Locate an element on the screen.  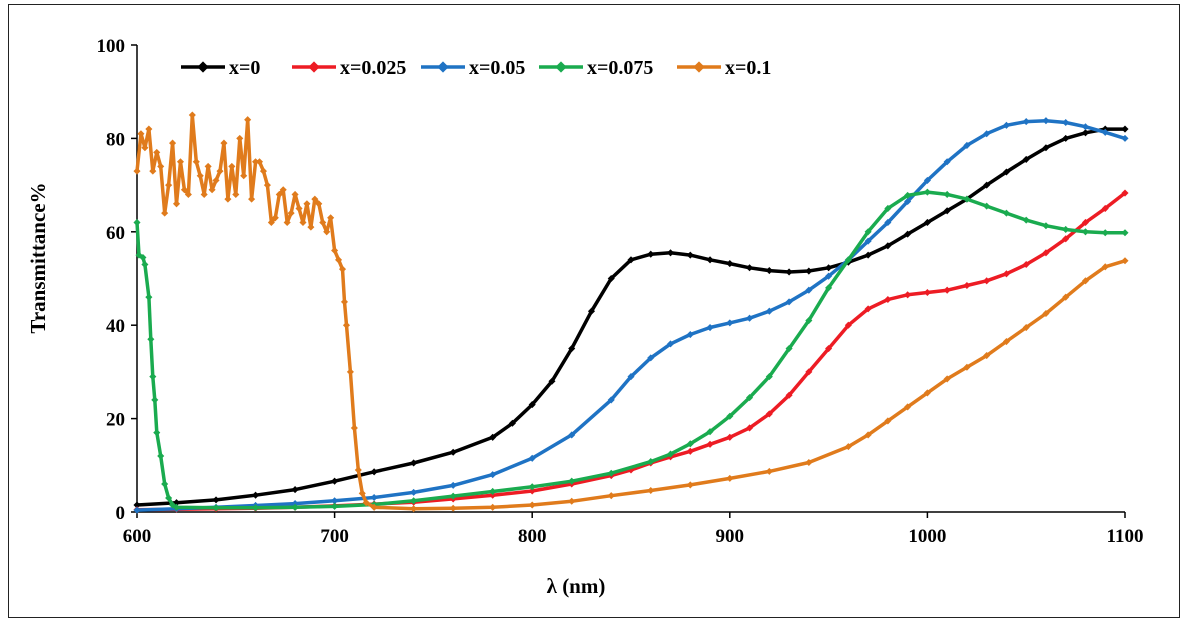
y-tick-label: 60 is located at coordinates (115, 233).